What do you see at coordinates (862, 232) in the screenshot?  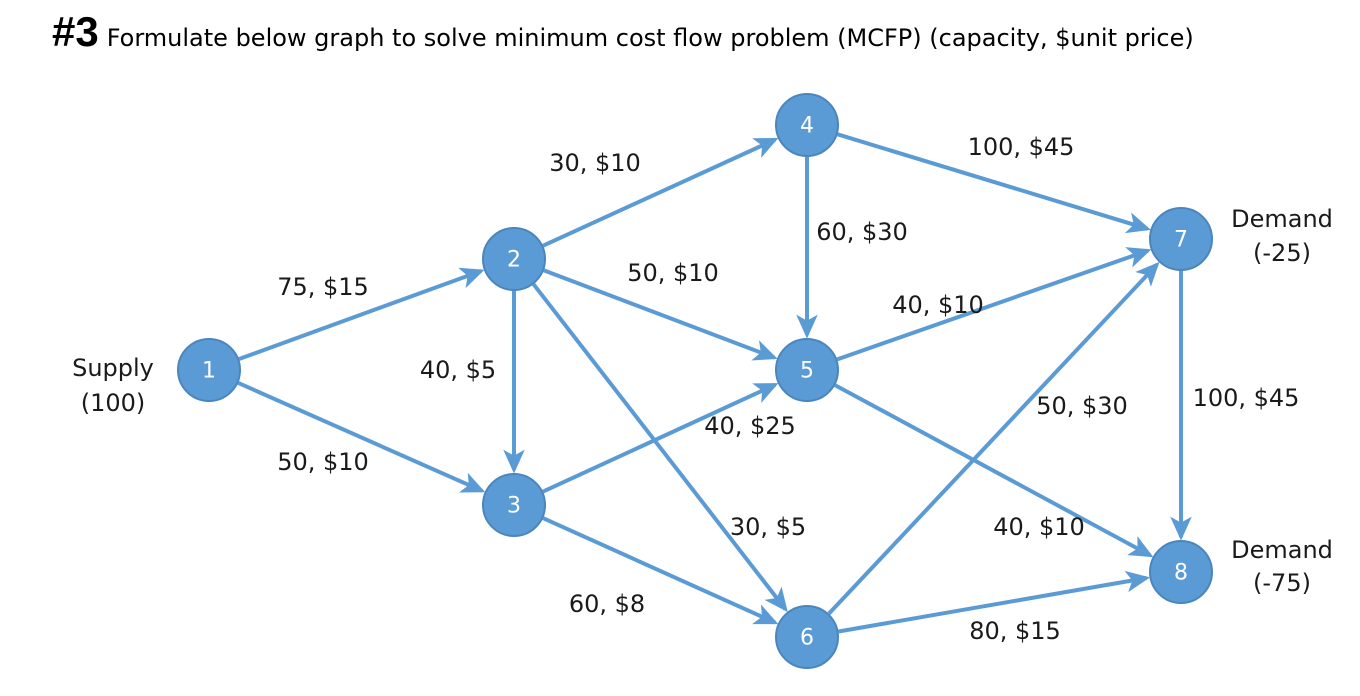 I see `edge-label-4-to-5: 60, $30` at bounding box center [862, 232].